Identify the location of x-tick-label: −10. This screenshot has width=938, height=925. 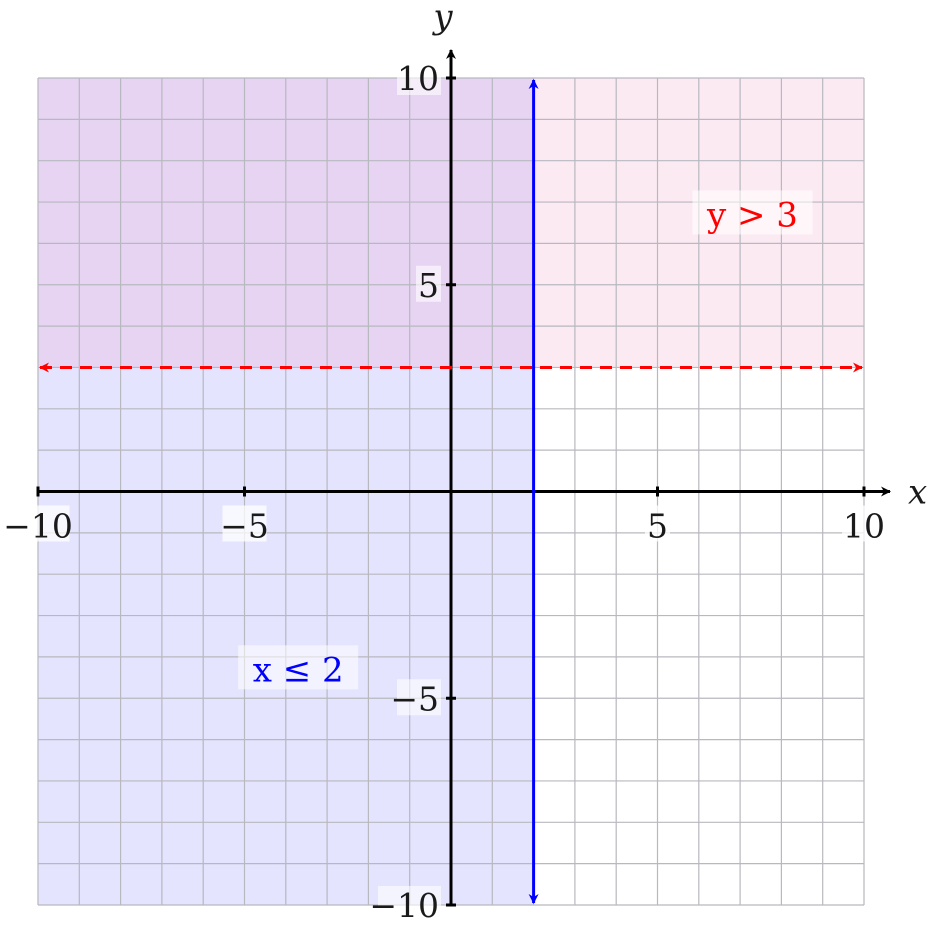
(38, 526).